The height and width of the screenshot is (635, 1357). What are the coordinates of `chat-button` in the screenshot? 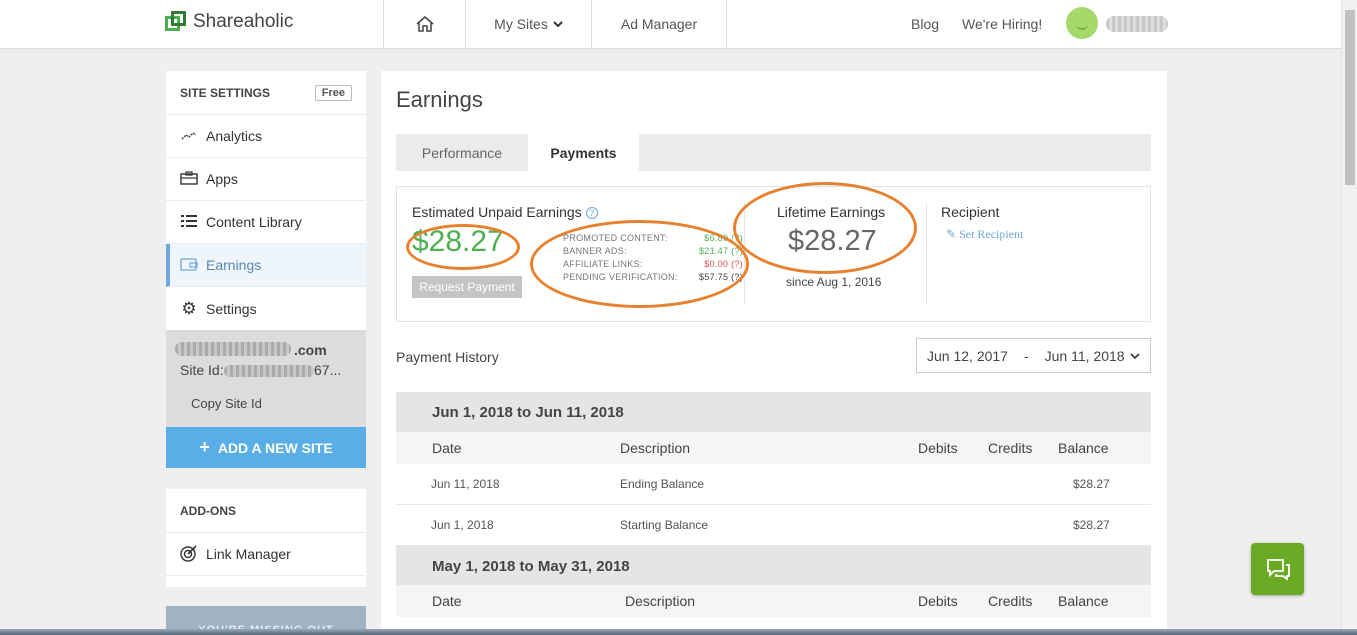 It's located at (1277, 569).